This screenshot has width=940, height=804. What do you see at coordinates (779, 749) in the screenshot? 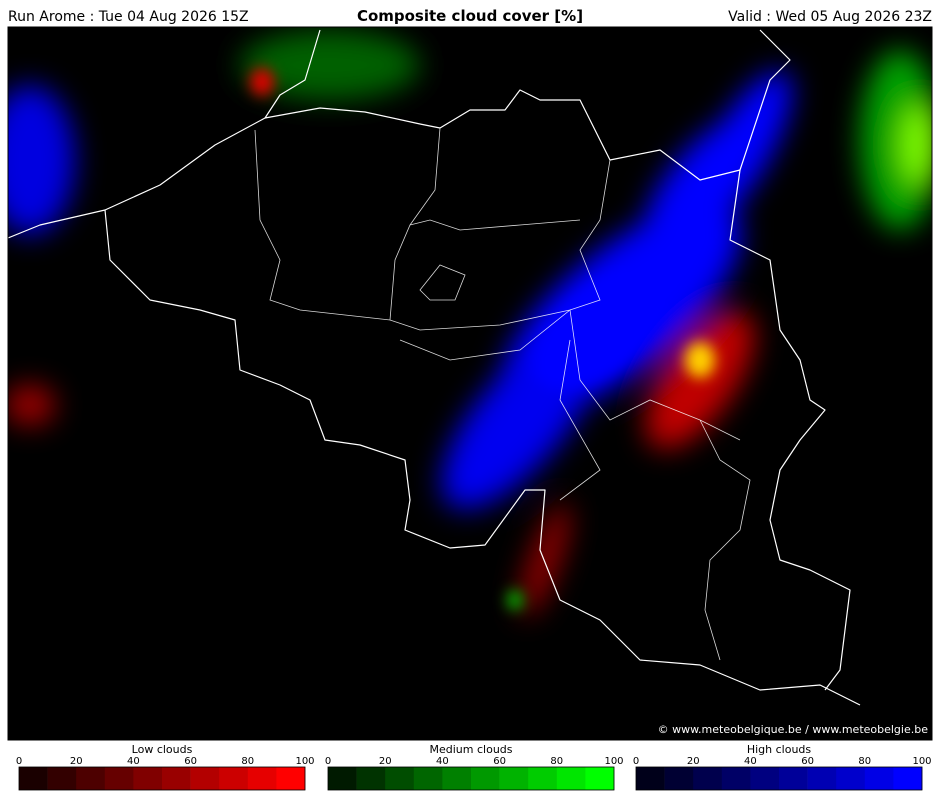
I see `legend-title: High clouds` at bounding box center [779, 749].